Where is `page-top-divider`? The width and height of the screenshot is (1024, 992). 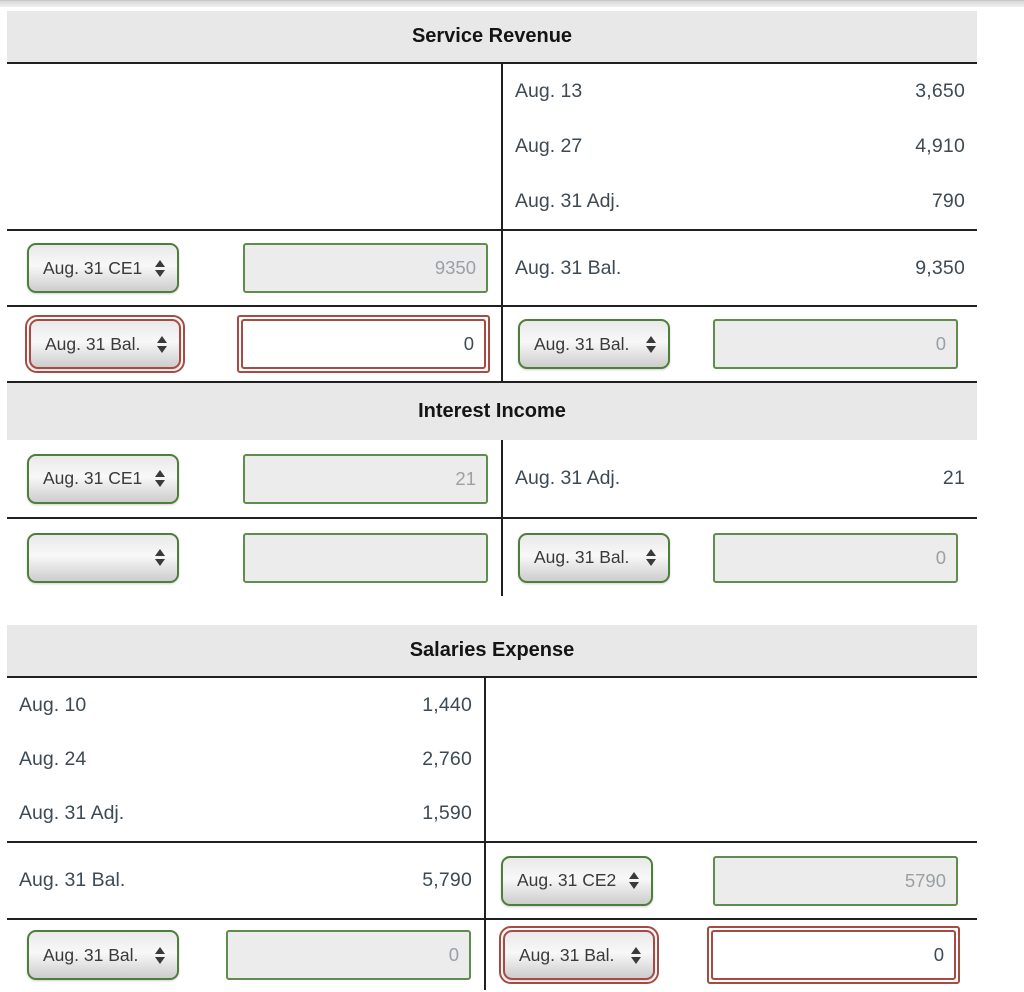
page-top-divider is located at coordinates (512, 3).